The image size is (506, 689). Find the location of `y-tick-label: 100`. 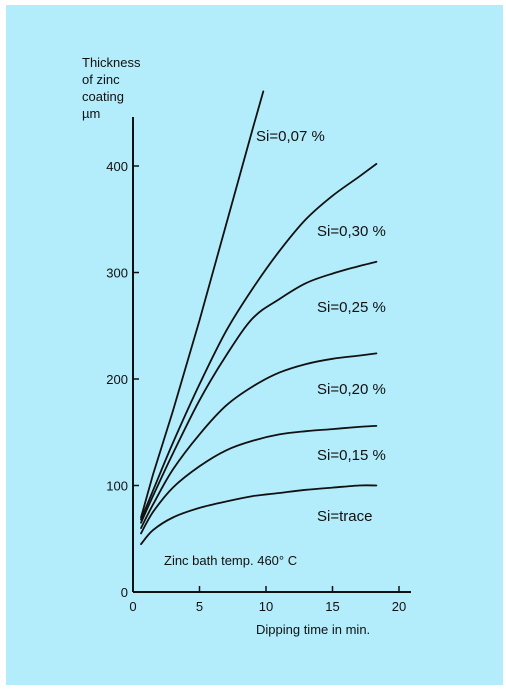

y-tick-label: 100 is located at coordinates (117, 486).